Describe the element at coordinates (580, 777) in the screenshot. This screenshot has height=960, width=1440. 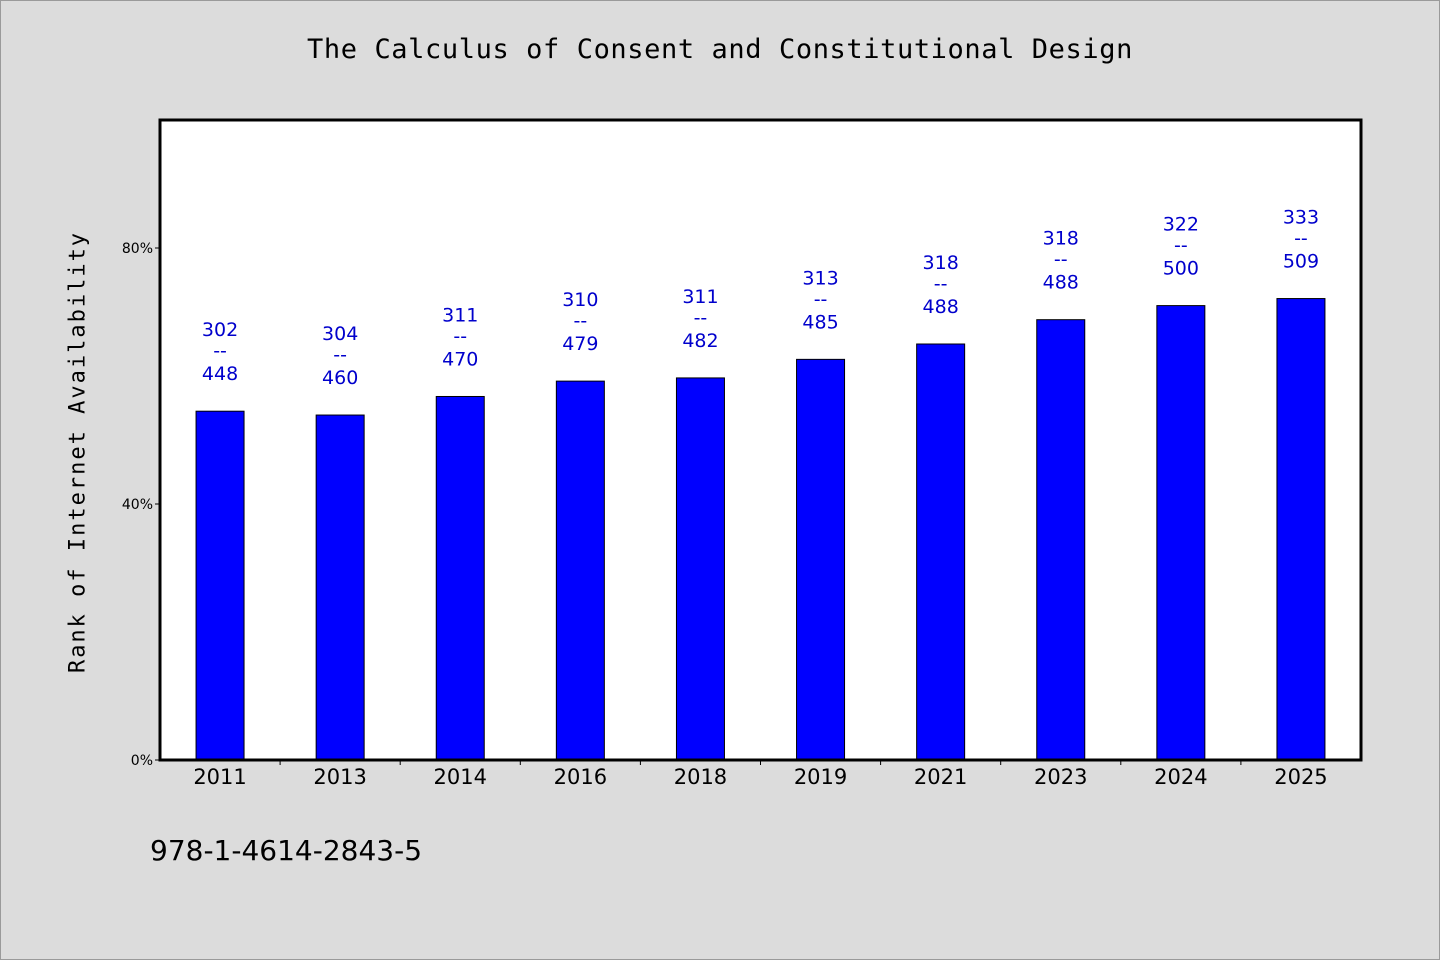
I see `x-tick-label-2016: 2016` at that location.